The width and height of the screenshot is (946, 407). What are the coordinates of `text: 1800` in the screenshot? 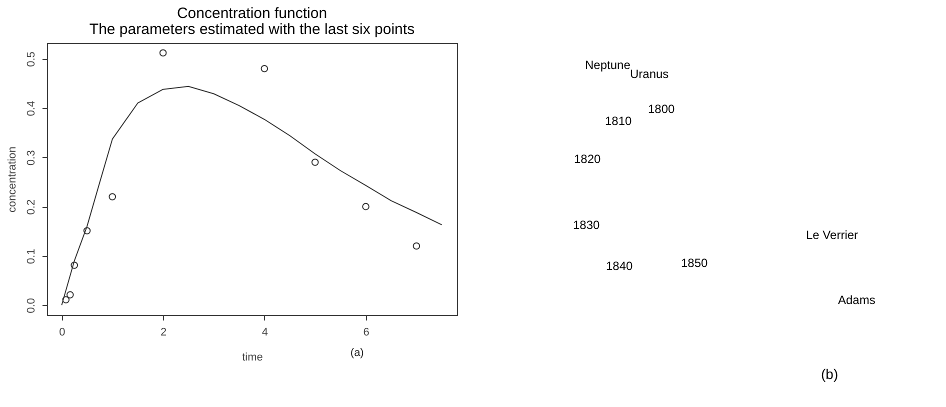 It's located at (662, 109).